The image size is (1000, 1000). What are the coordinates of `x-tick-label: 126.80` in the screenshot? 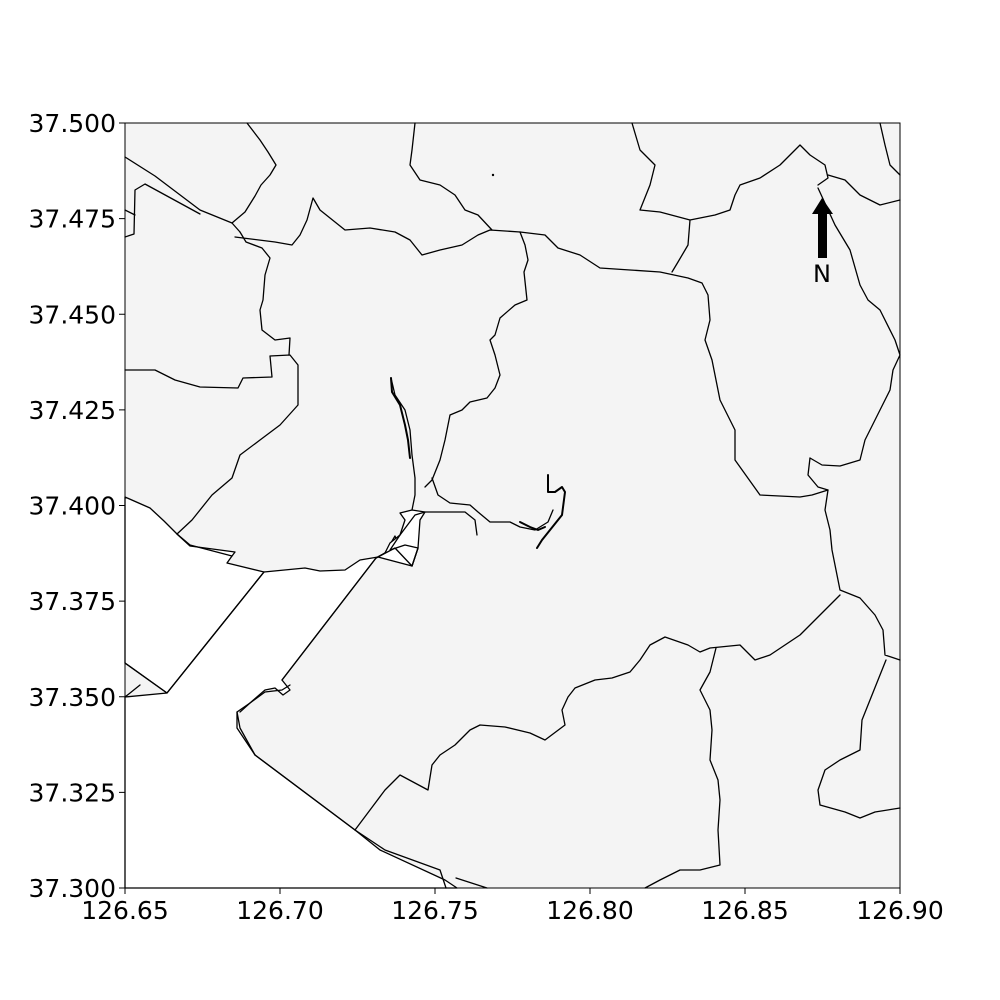 It's located at (589, 910).